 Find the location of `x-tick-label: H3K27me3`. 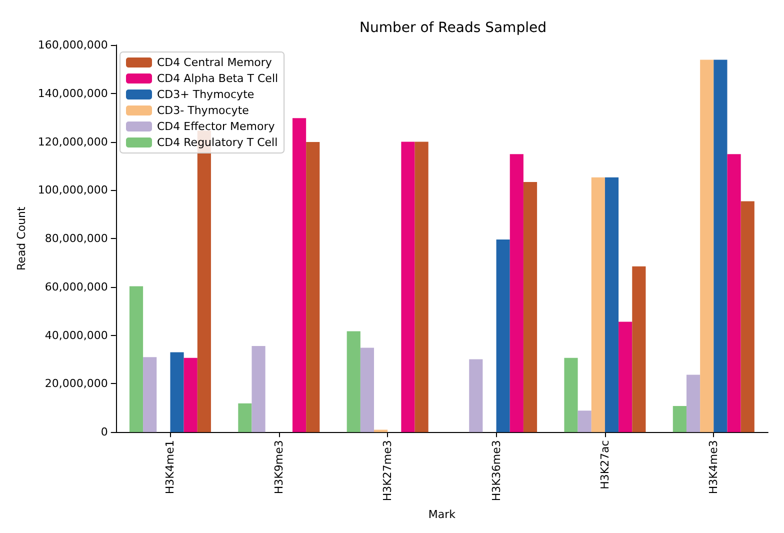

x-tick-label: H3K27me3 is located at coordinates (387, 471).